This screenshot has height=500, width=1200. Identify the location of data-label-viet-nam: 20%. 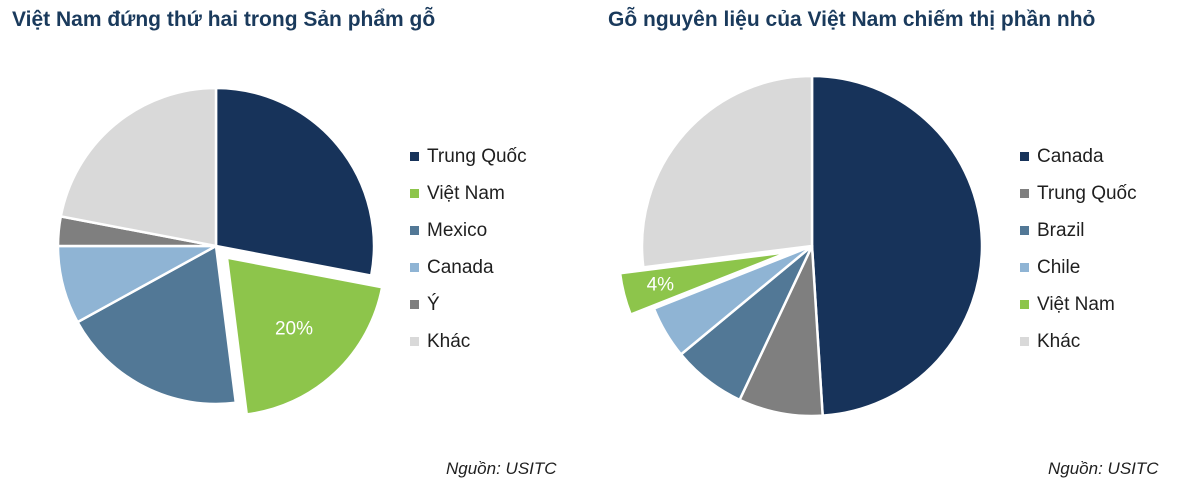
(294, 329).